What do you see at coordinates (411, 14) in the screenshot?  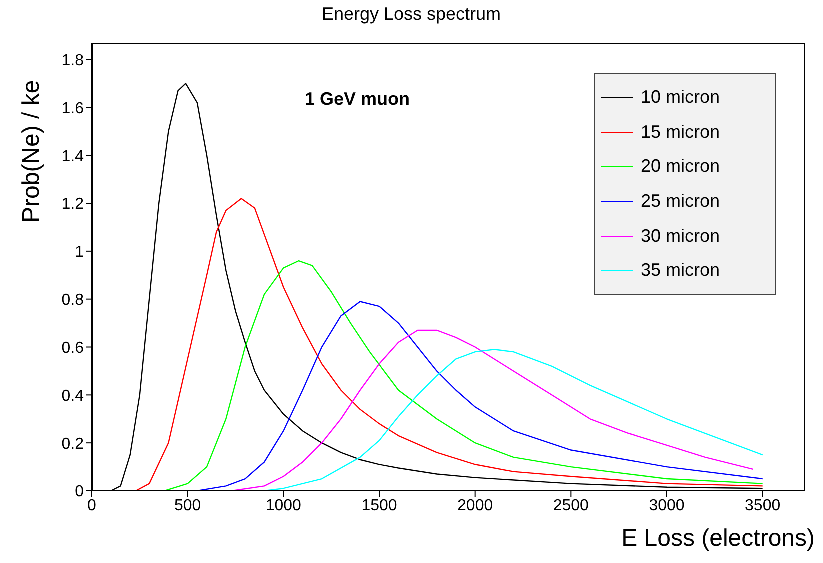 I see `chart-title: Energy Loss spectrum` at bounding box center [411, 14].